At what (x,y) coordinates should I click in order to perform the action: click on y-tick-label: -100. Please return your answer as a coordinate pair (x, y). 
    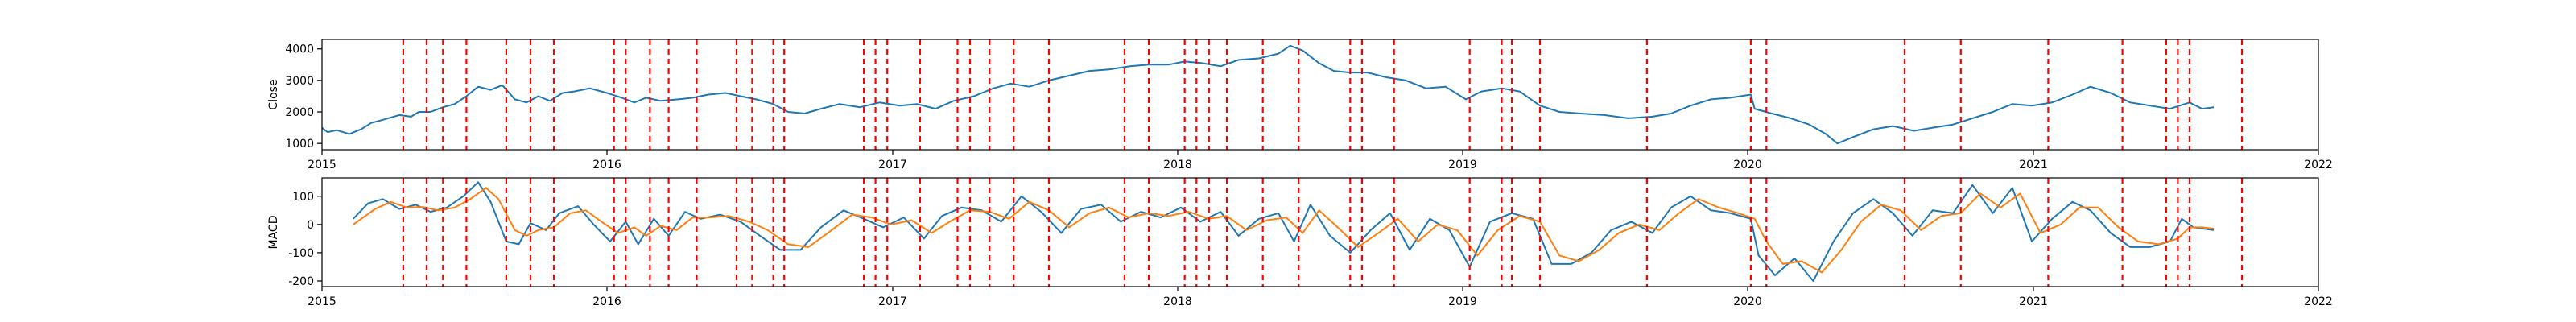
    Looking at the image, I should click on (301, 253).